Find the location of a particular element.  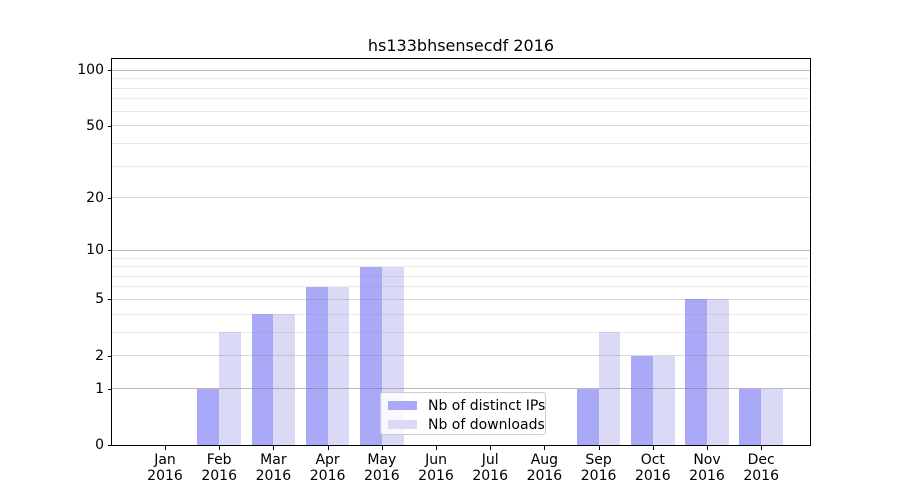

bar-nb-of-distinct-ips-dec is located at coordinates (750, 416).